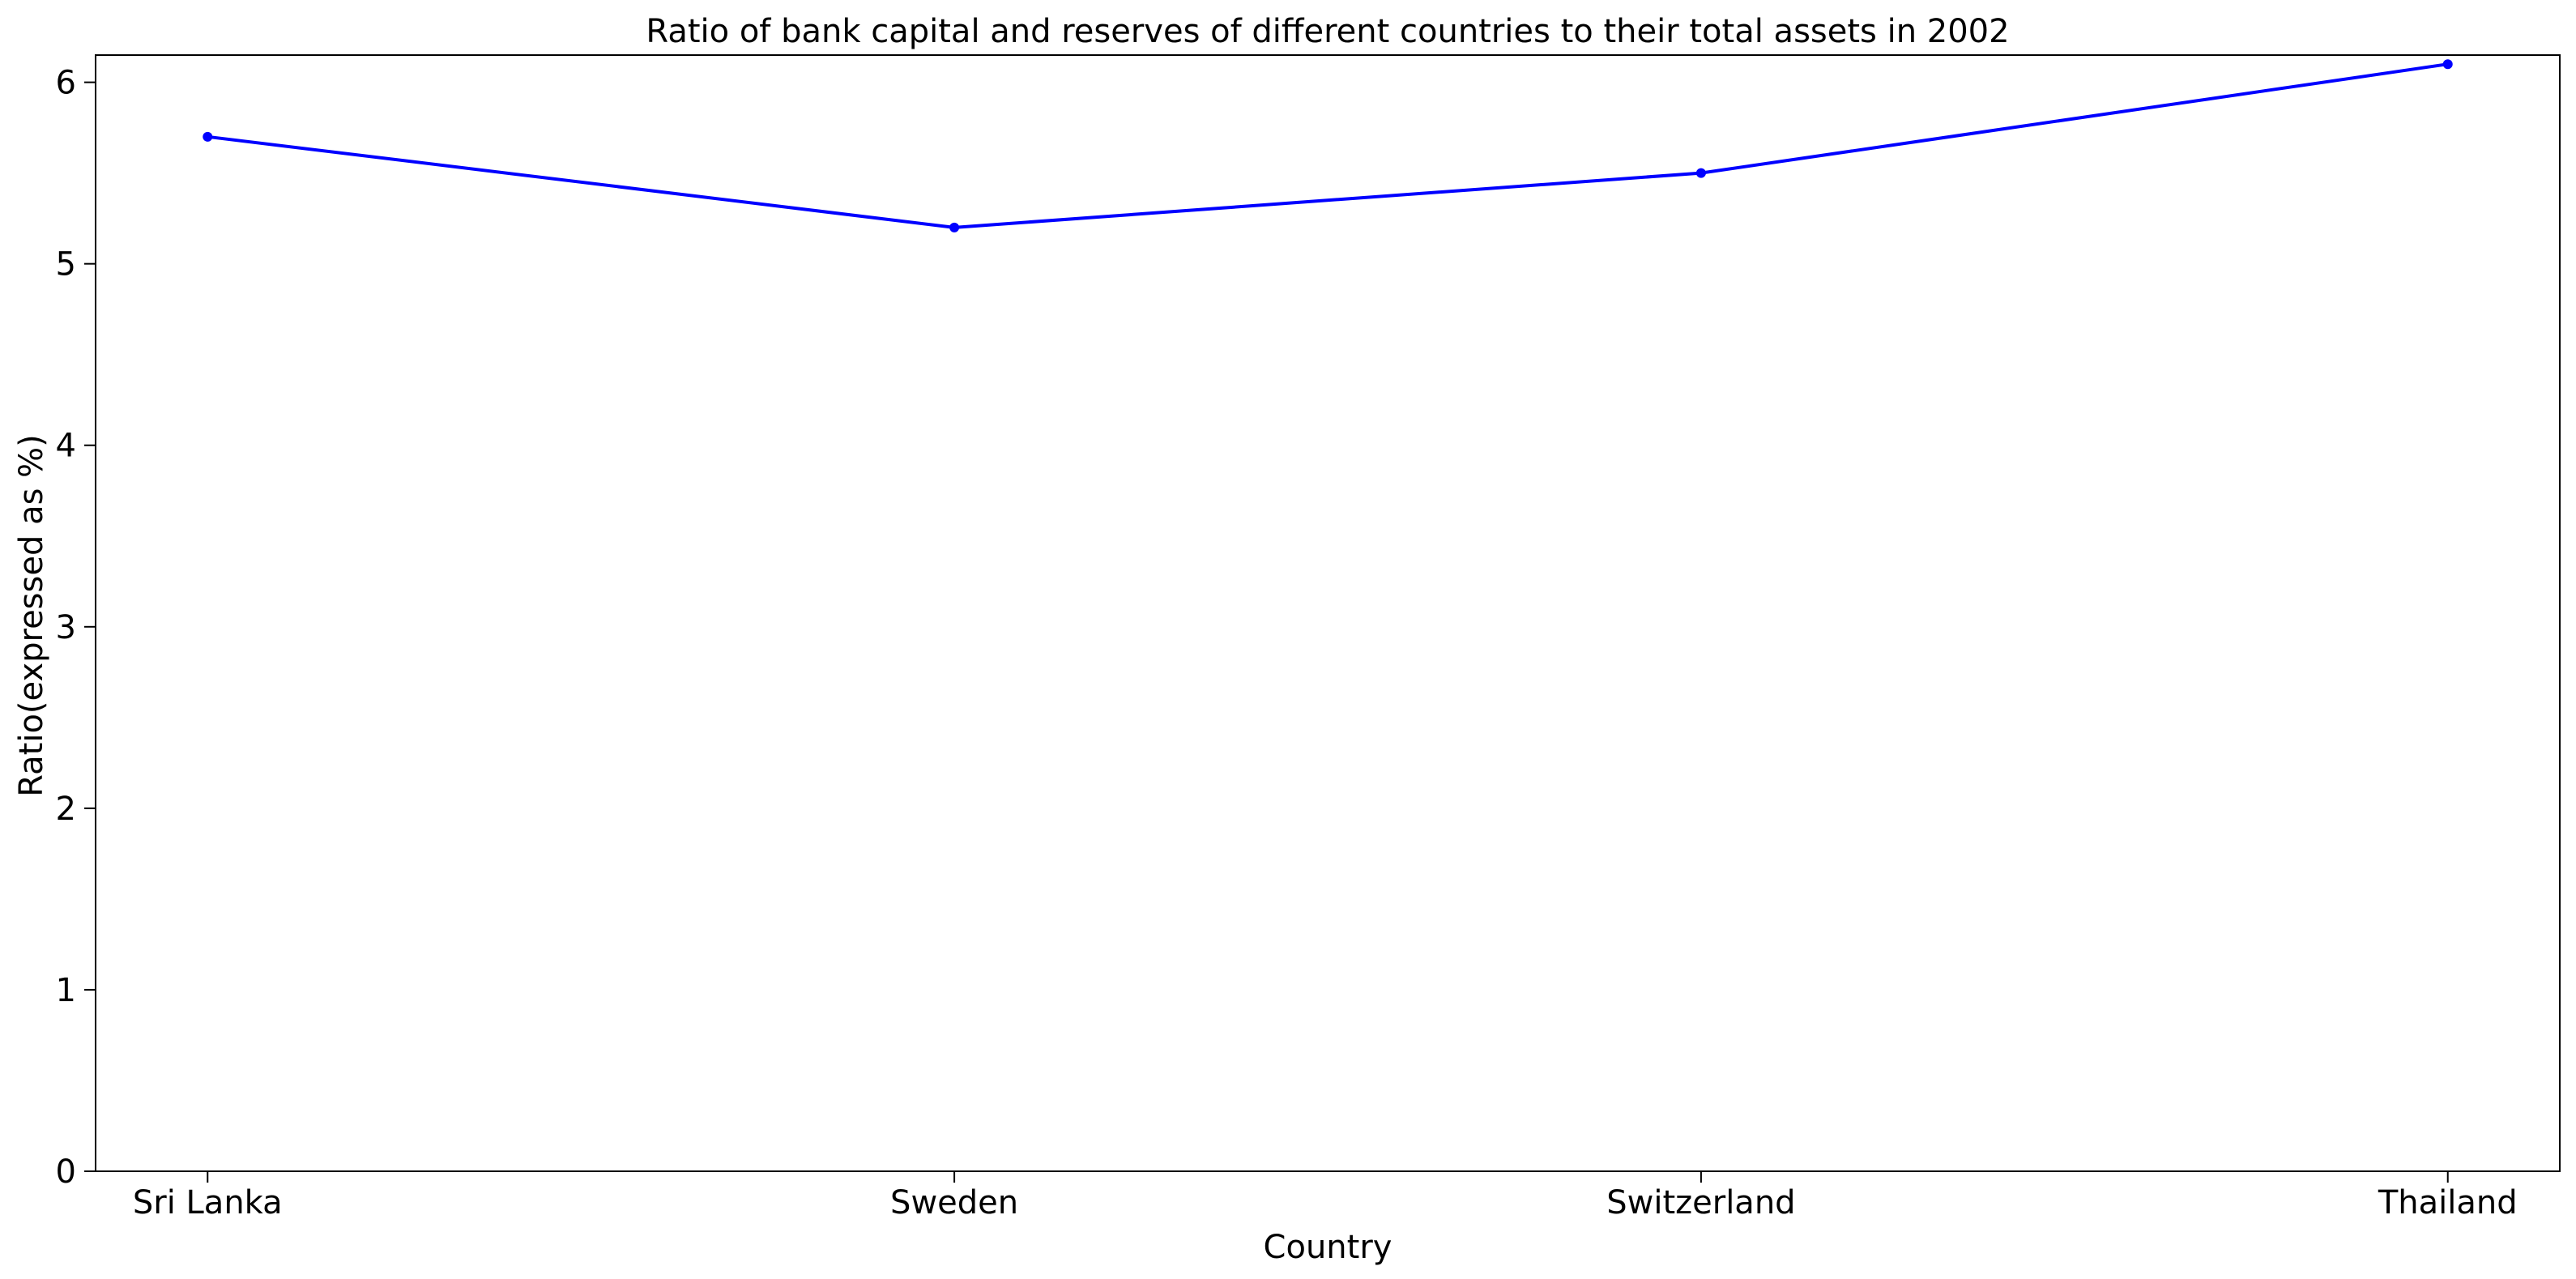 Image resolution: width=2576 pixels, height=1279 pixels. Describe the element at coordinates (1700, 1202) in the screenshot. I see `x-tick-label: Switzerland` at that location.